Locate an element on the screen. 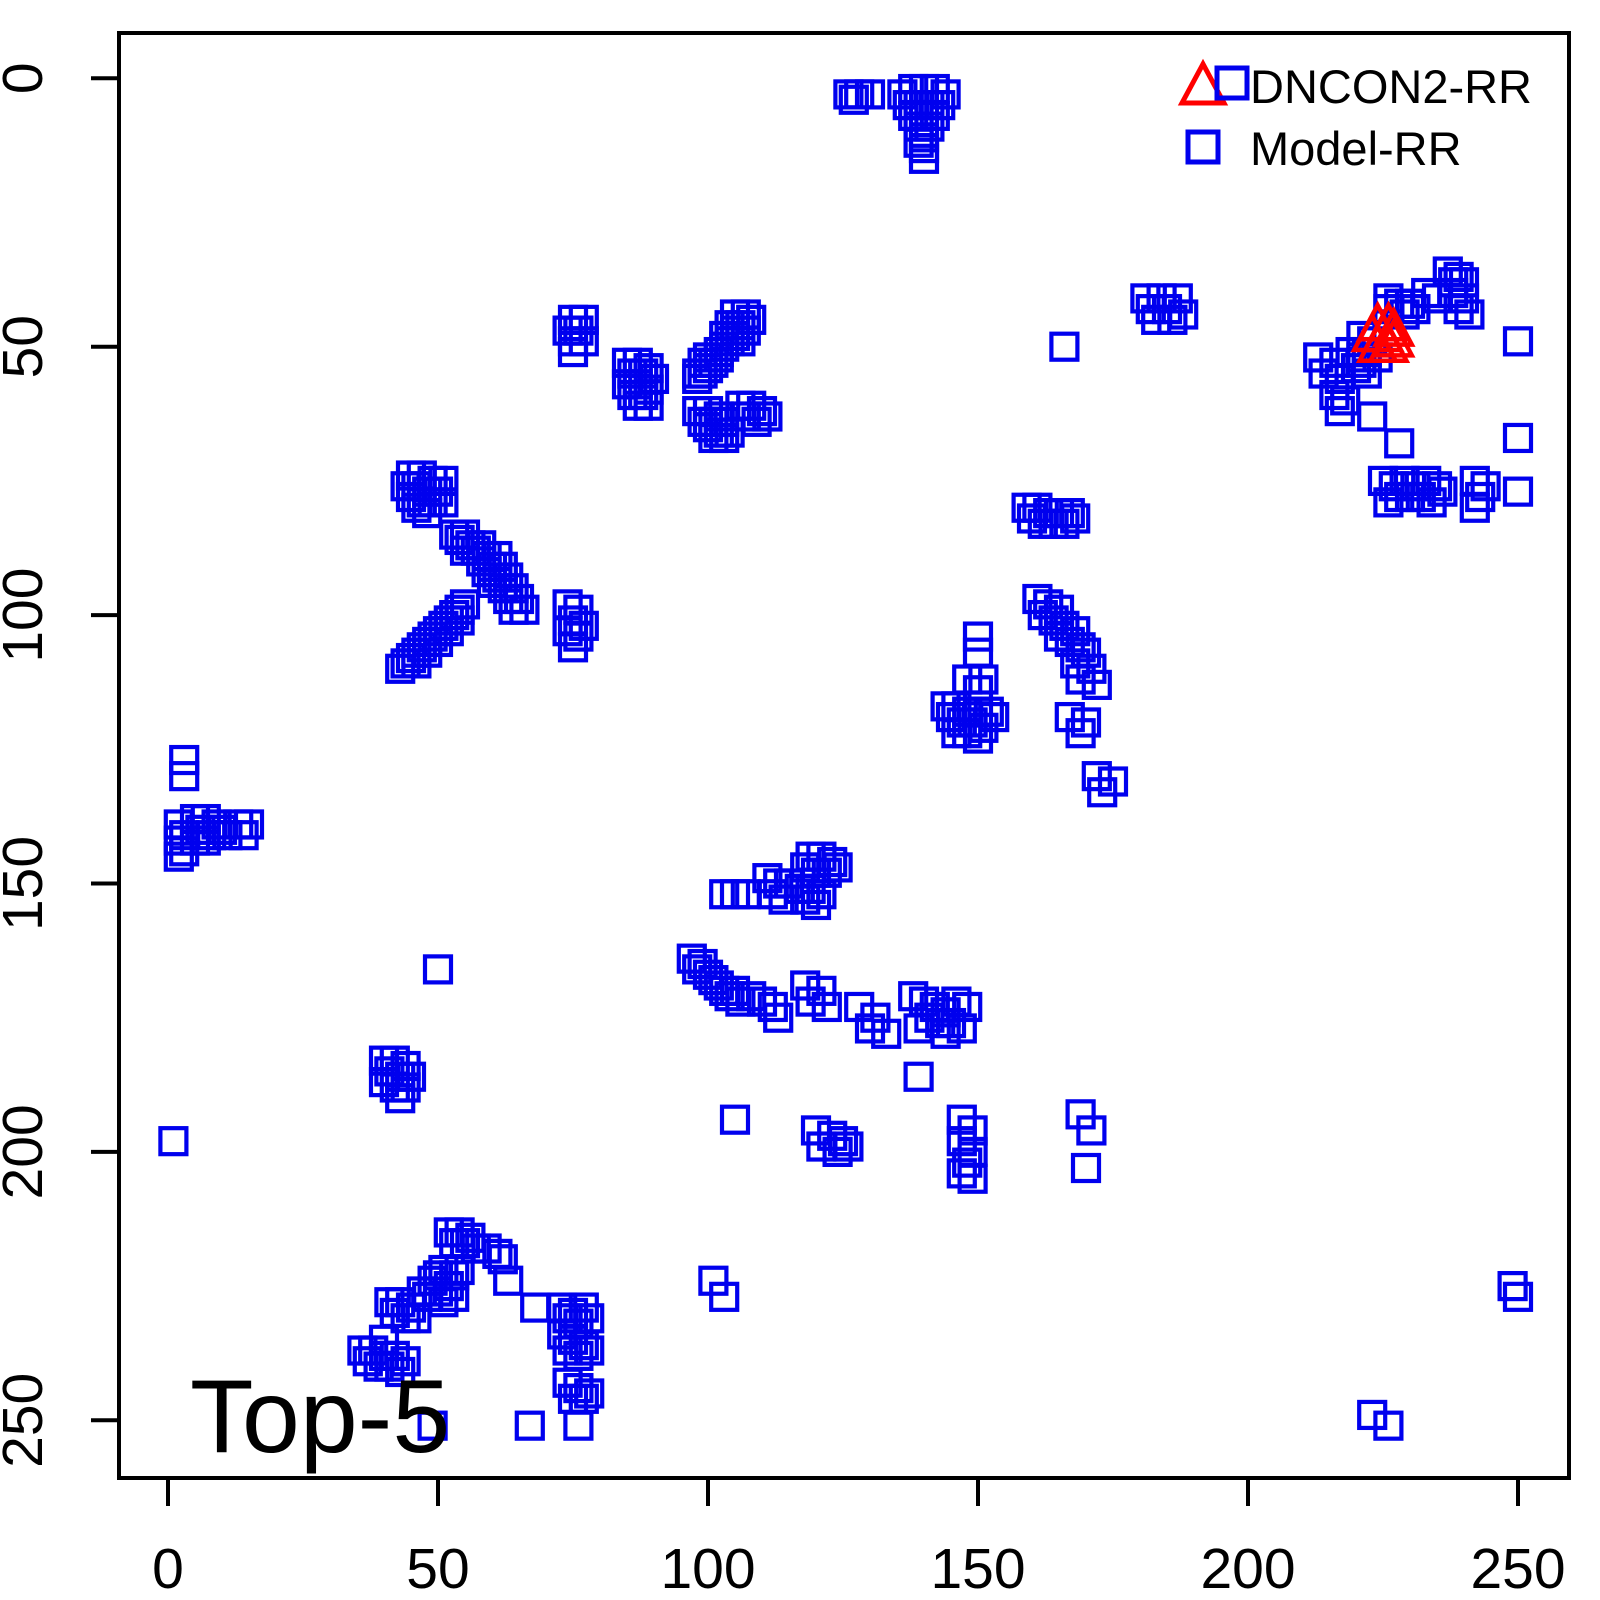 This screenshot has width=1600, height=1600. x-tick-label: 0 is located at coordinates (168, 1568).